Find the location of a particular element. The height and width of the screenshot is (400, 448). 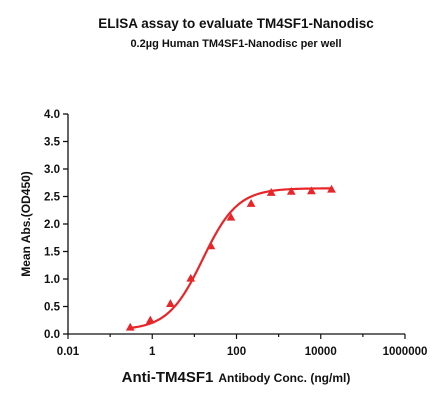

y-ticks: 0.0 0.5 1.0 1.5 2.0 2.5 3.0 3.5 4.0 is located at coordinates (56, 225).